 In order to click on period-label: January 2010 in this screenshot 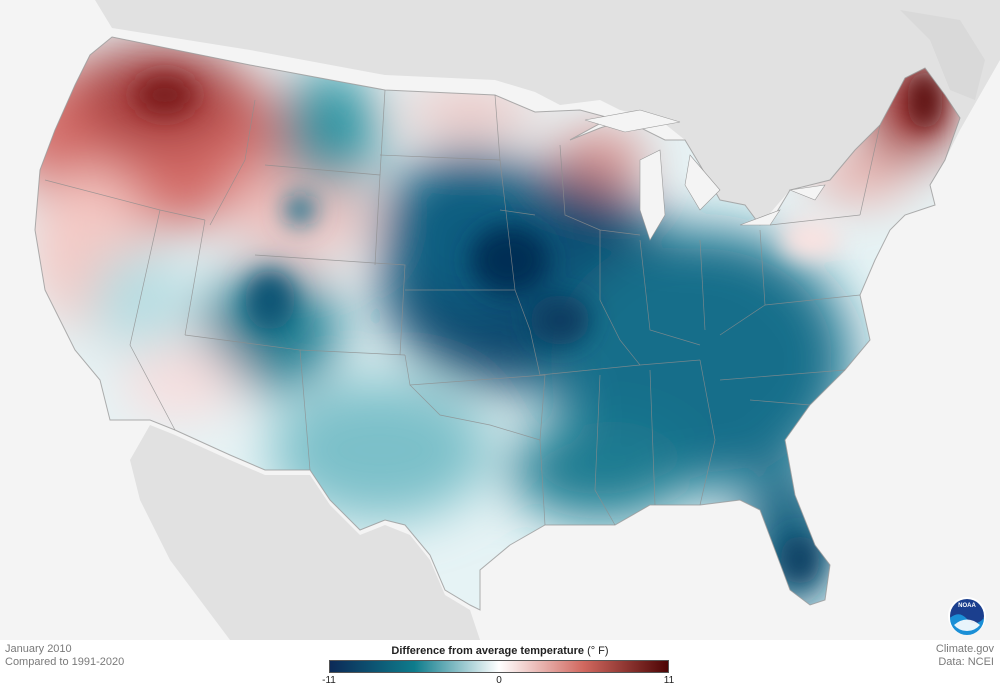, I will do `click(38, 649)`.